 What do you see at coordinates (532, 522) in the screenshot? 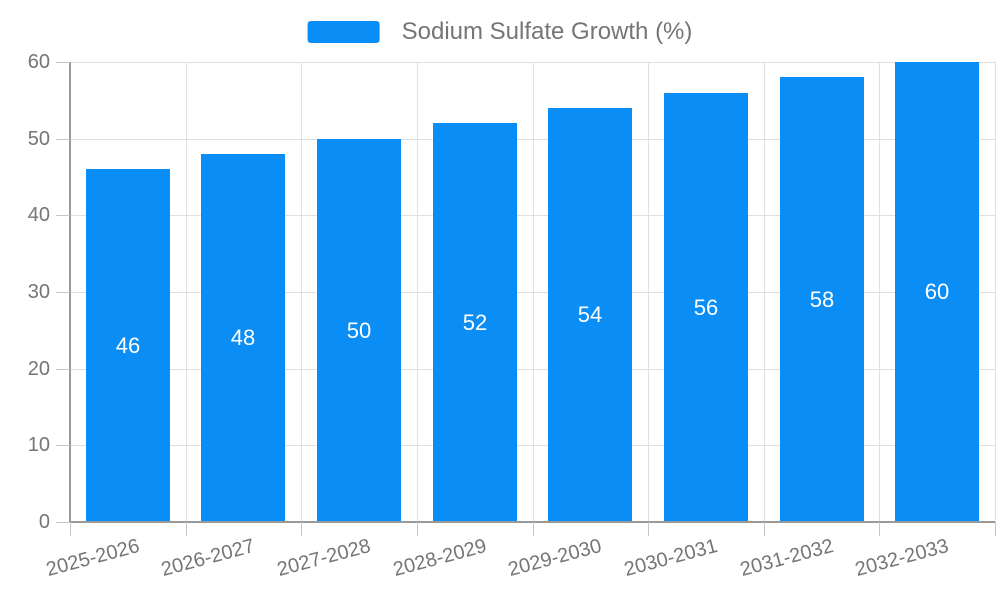
I see `x-axis-line` at bounding box center [532, 522].